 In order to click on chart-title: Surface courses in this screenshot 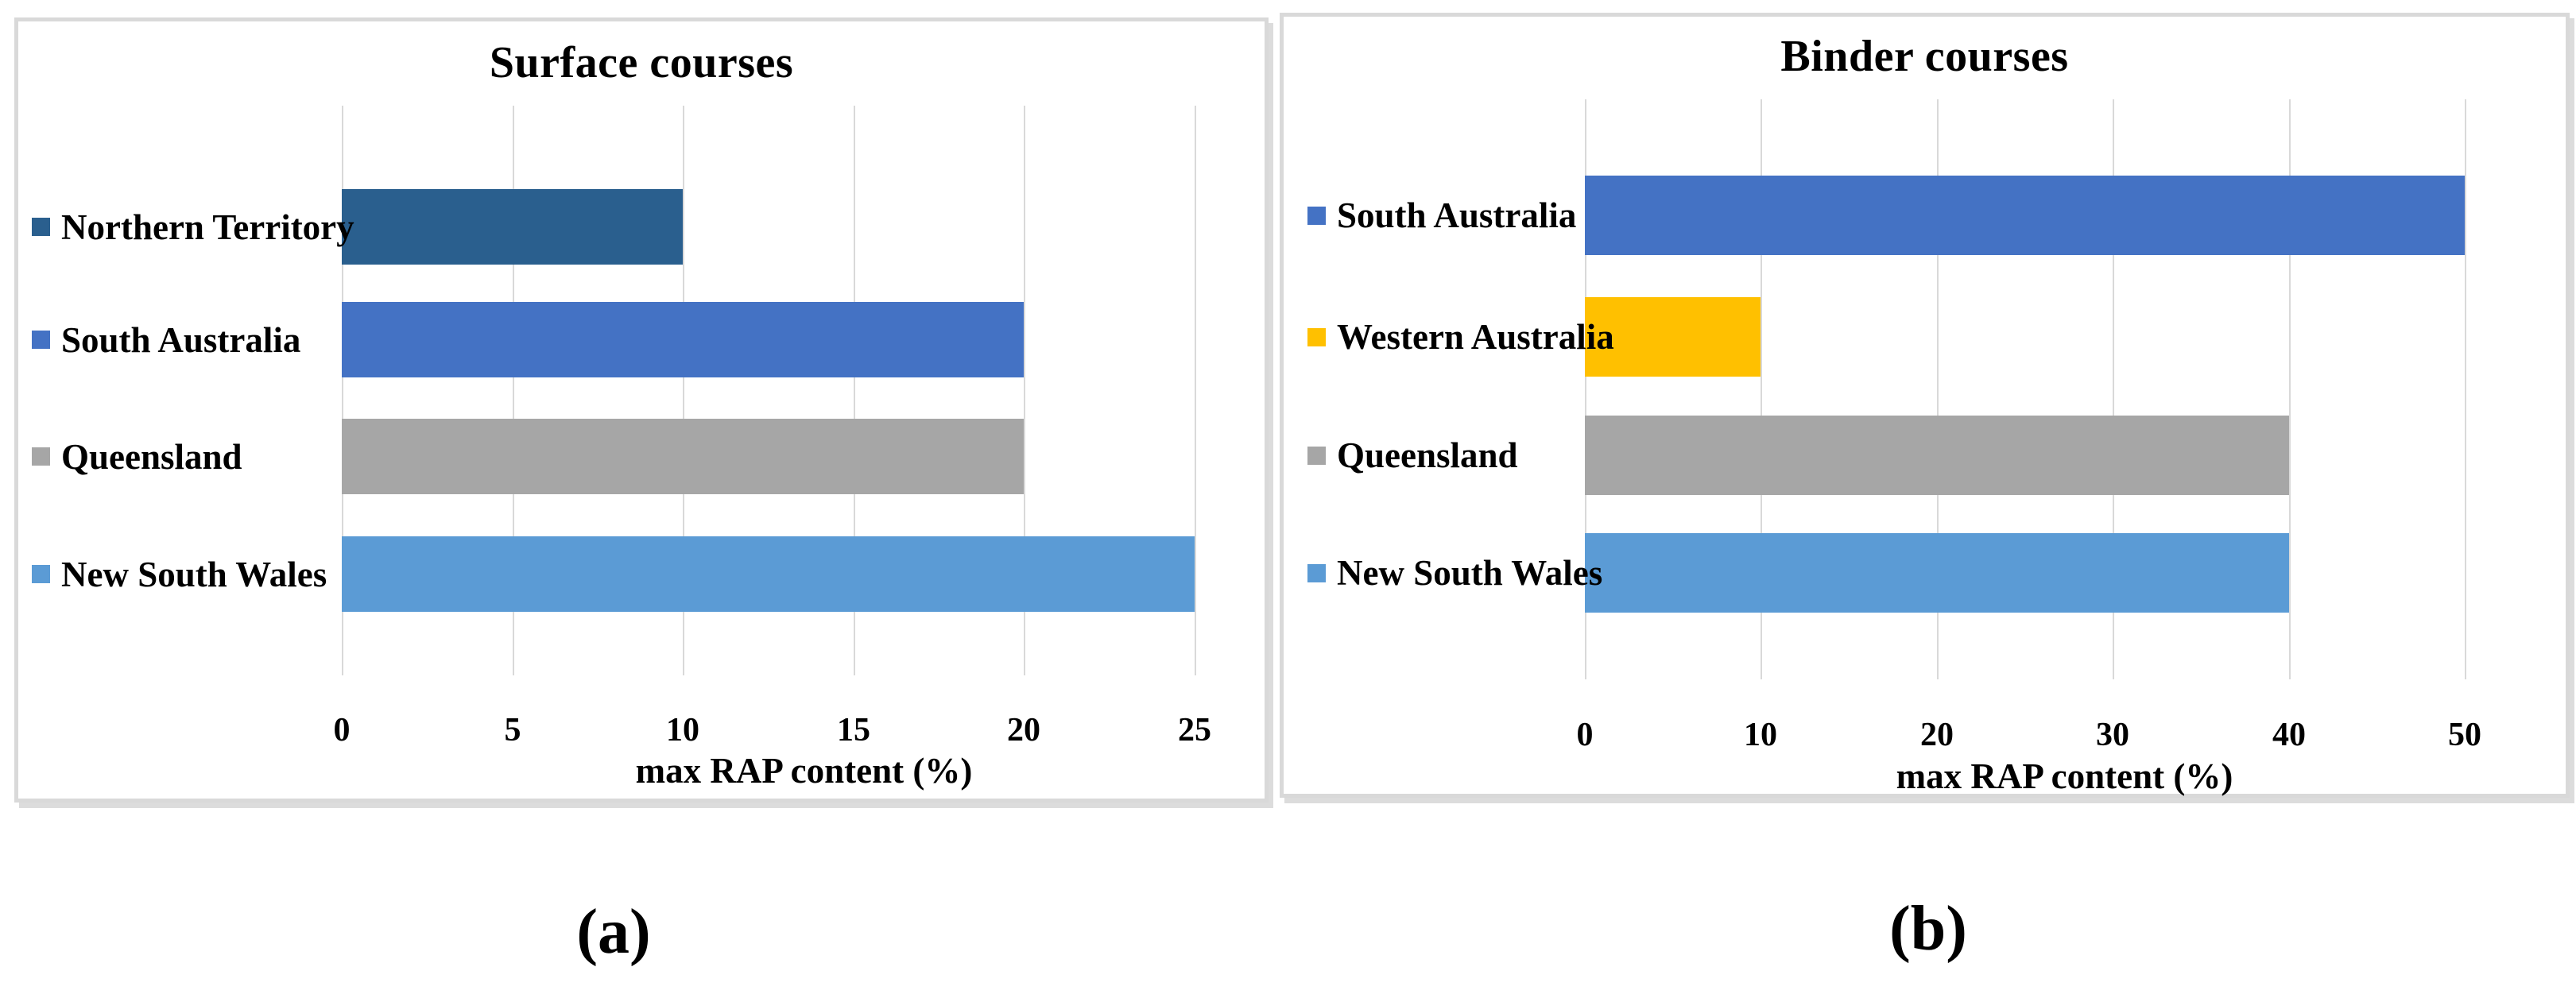, I will do `click(641, 62)`.